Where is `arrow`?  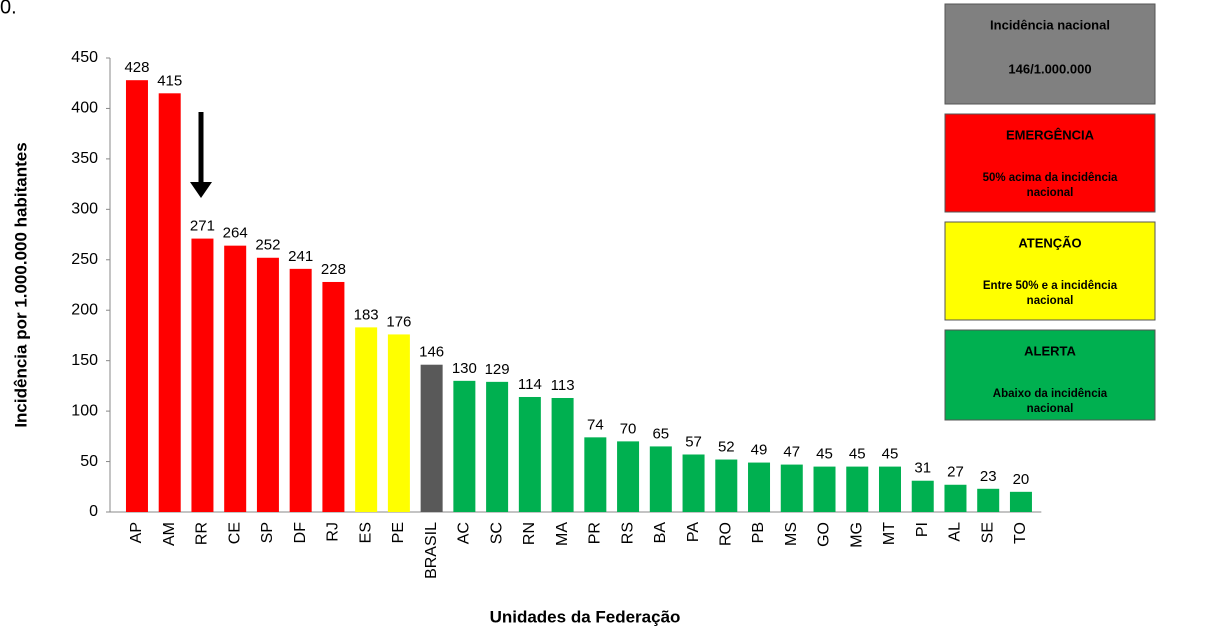 arrow is located at coordinates (201, 155).